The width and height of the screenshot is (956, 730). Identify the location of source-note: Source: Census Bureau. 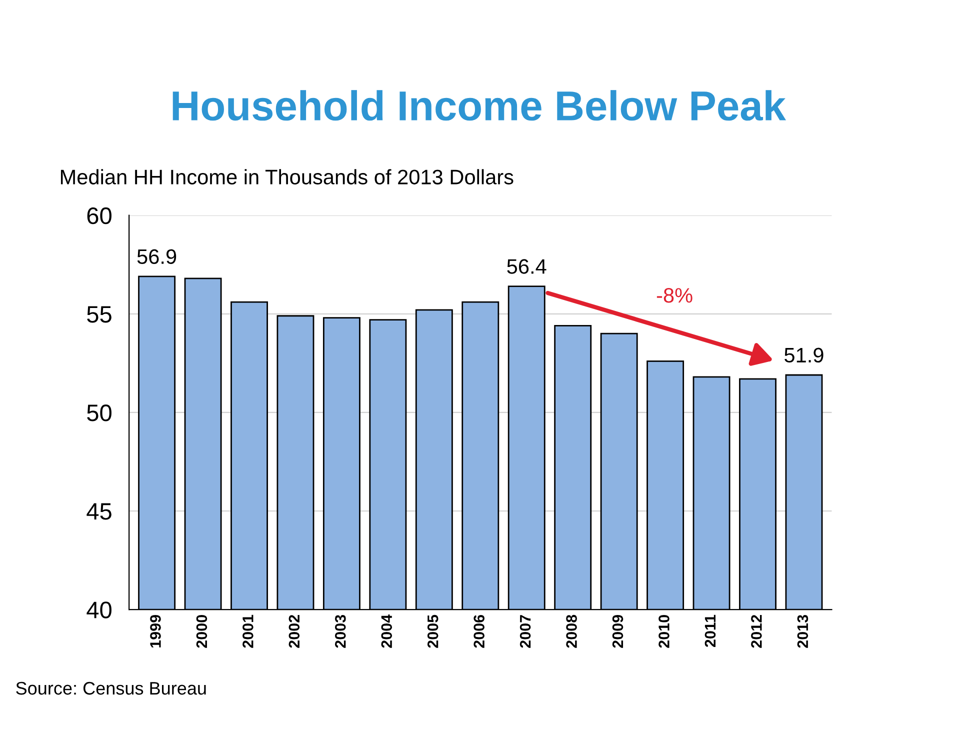
(111, 688).